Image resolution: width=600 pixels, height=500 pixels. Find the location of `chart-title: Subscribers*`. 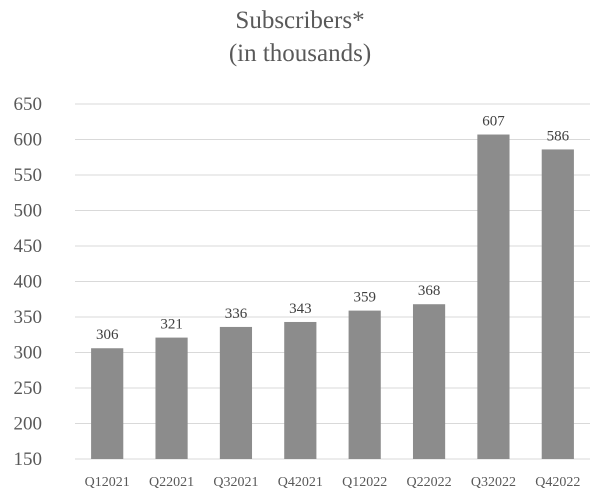

chart-title: Subscribers* is located at coordinates (300, 20).